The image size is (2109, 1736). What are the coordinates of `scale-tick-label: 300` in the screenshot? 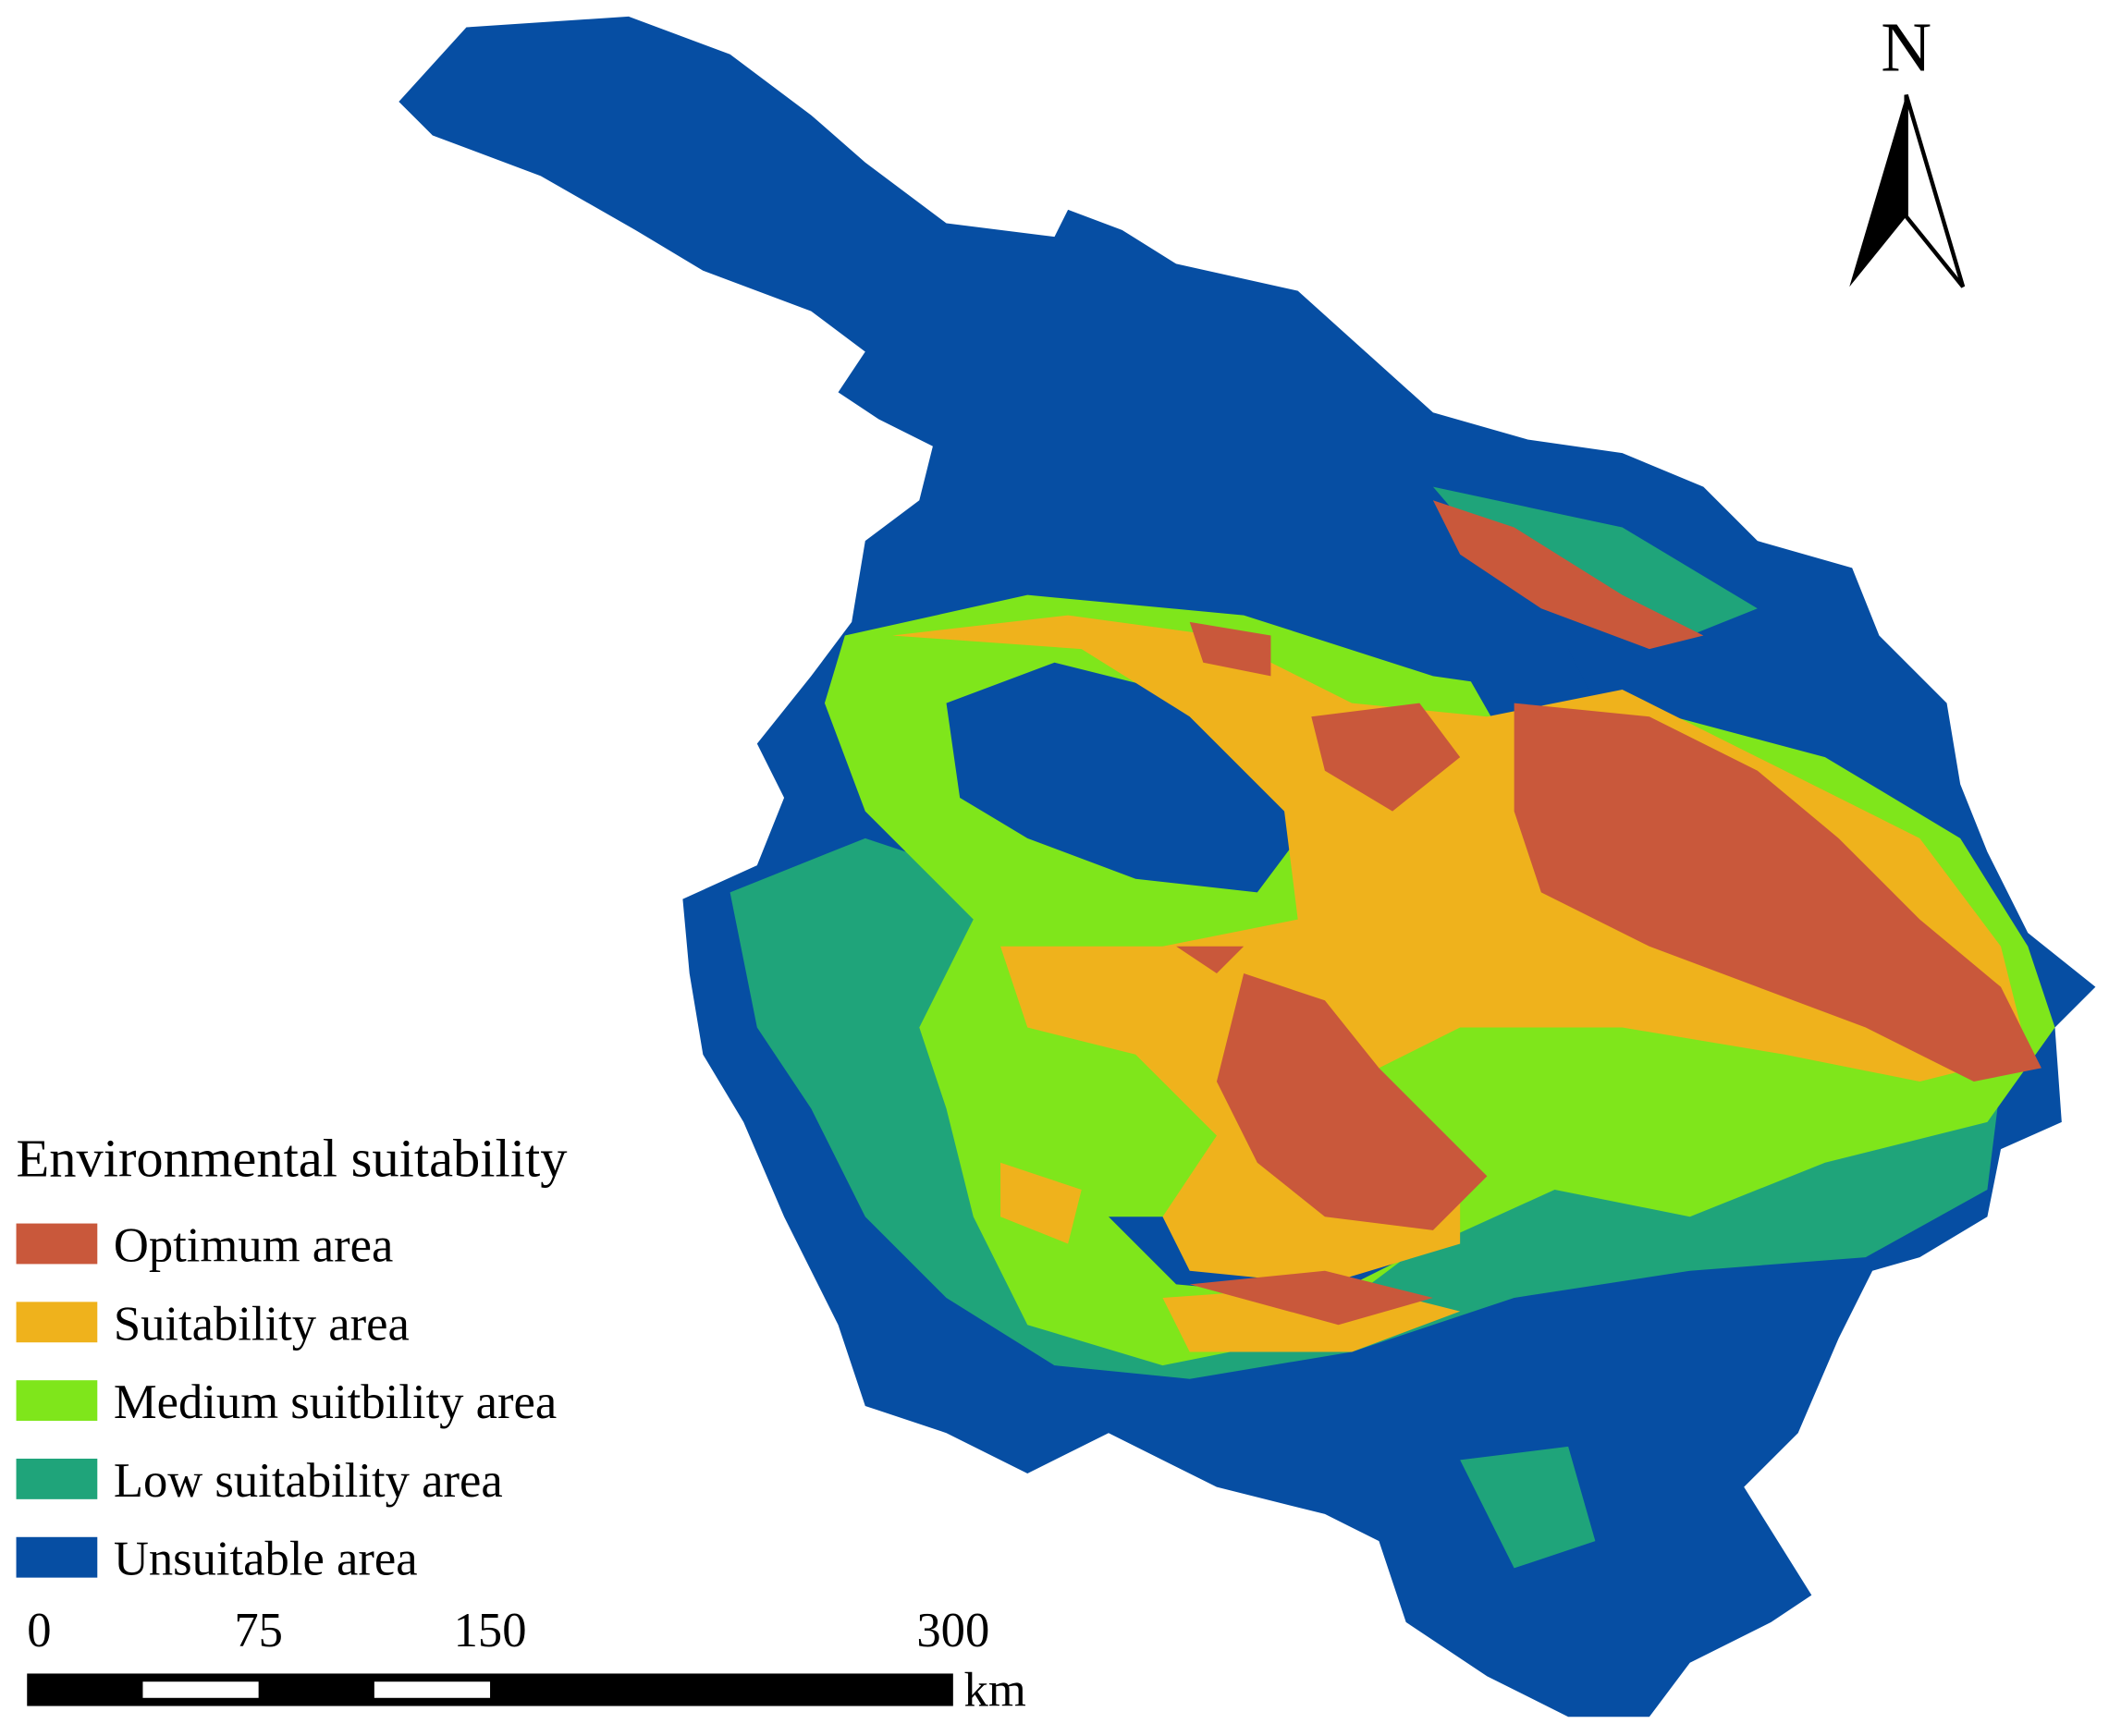 It's located at (953, 1630).